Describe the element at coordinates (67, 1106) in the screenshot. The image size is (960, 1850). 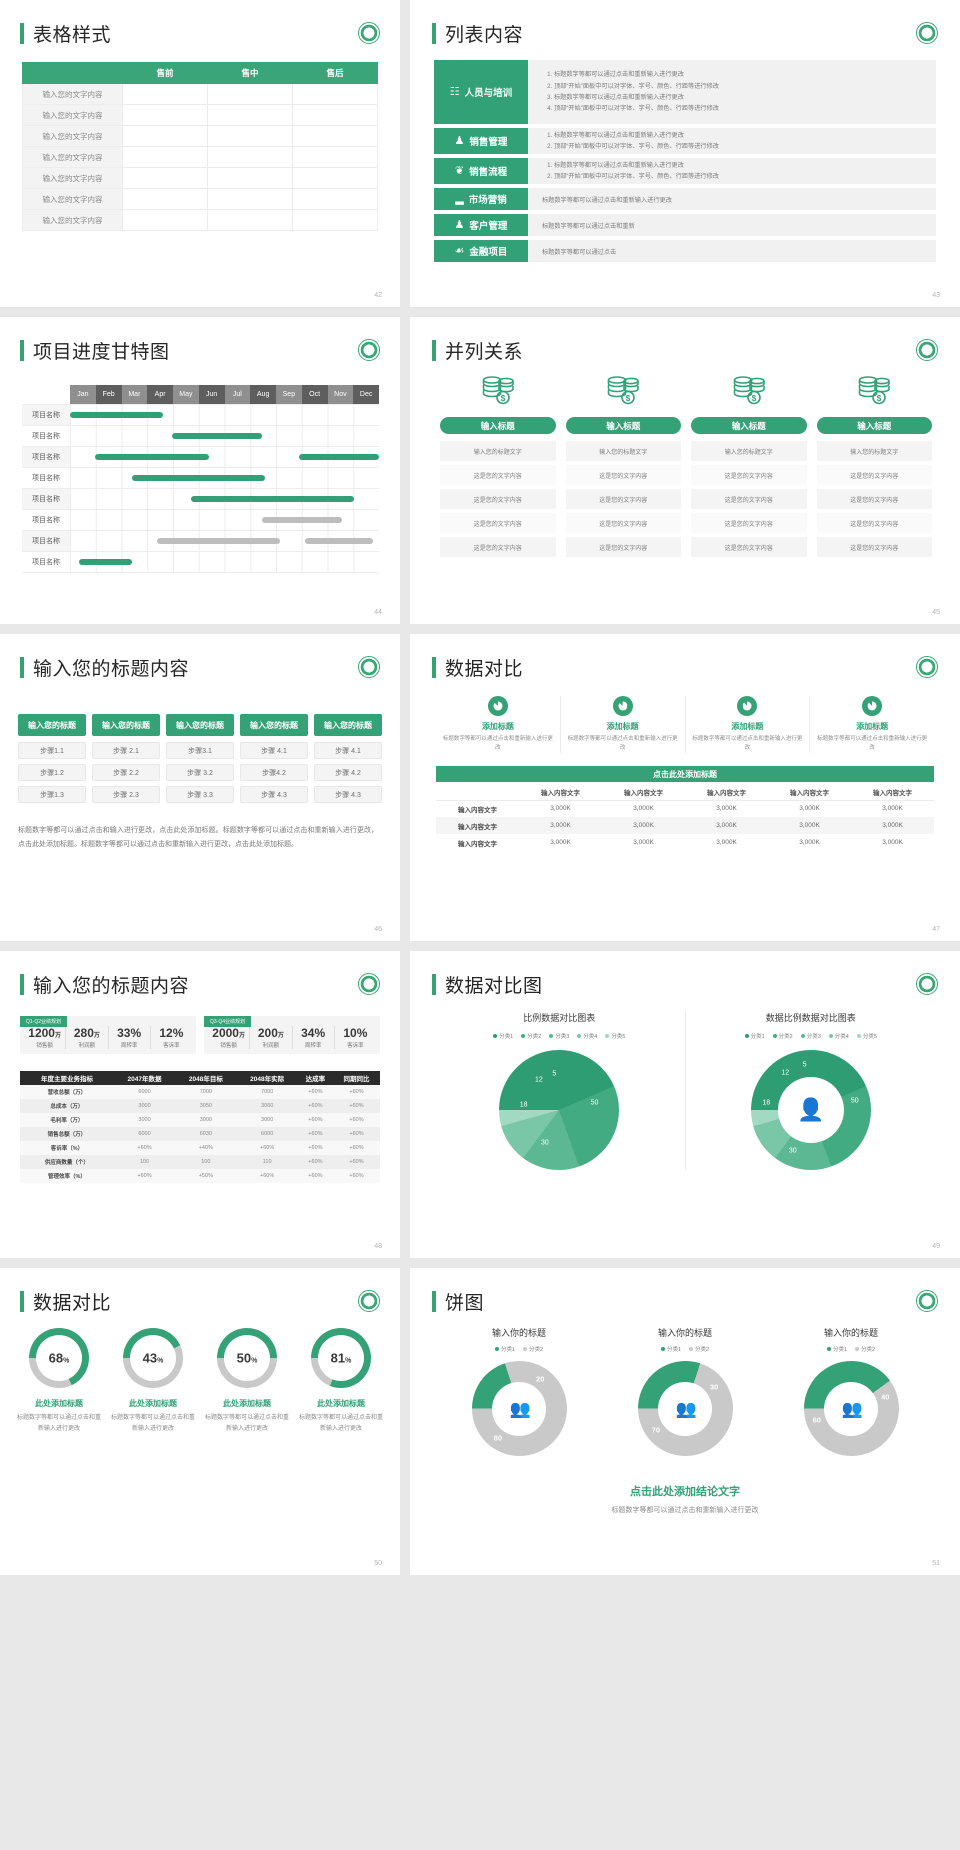
I see `table-cell: 总成本（万）` at that location.